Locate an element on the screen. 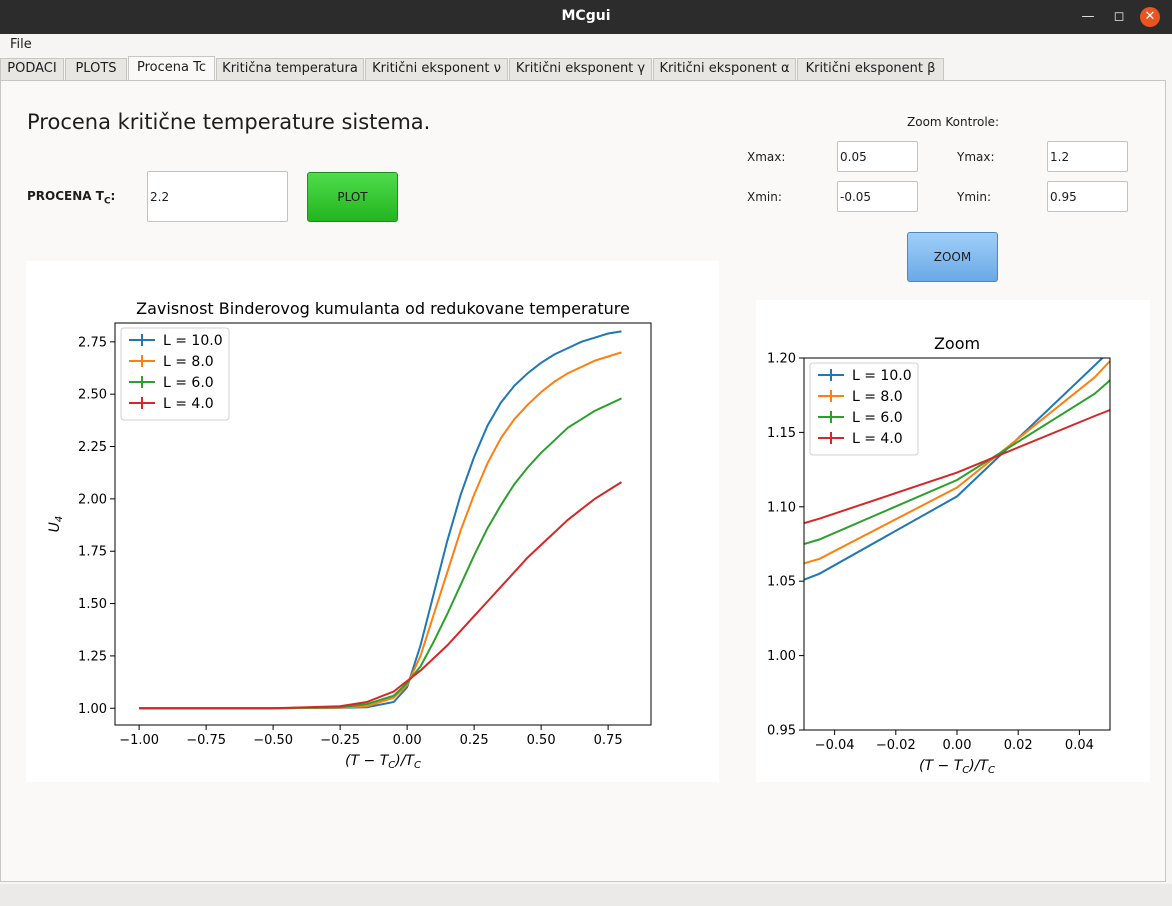 The image size is (1172, 906). y-tick-label: 1.05 is located at coordinates (781, 582).